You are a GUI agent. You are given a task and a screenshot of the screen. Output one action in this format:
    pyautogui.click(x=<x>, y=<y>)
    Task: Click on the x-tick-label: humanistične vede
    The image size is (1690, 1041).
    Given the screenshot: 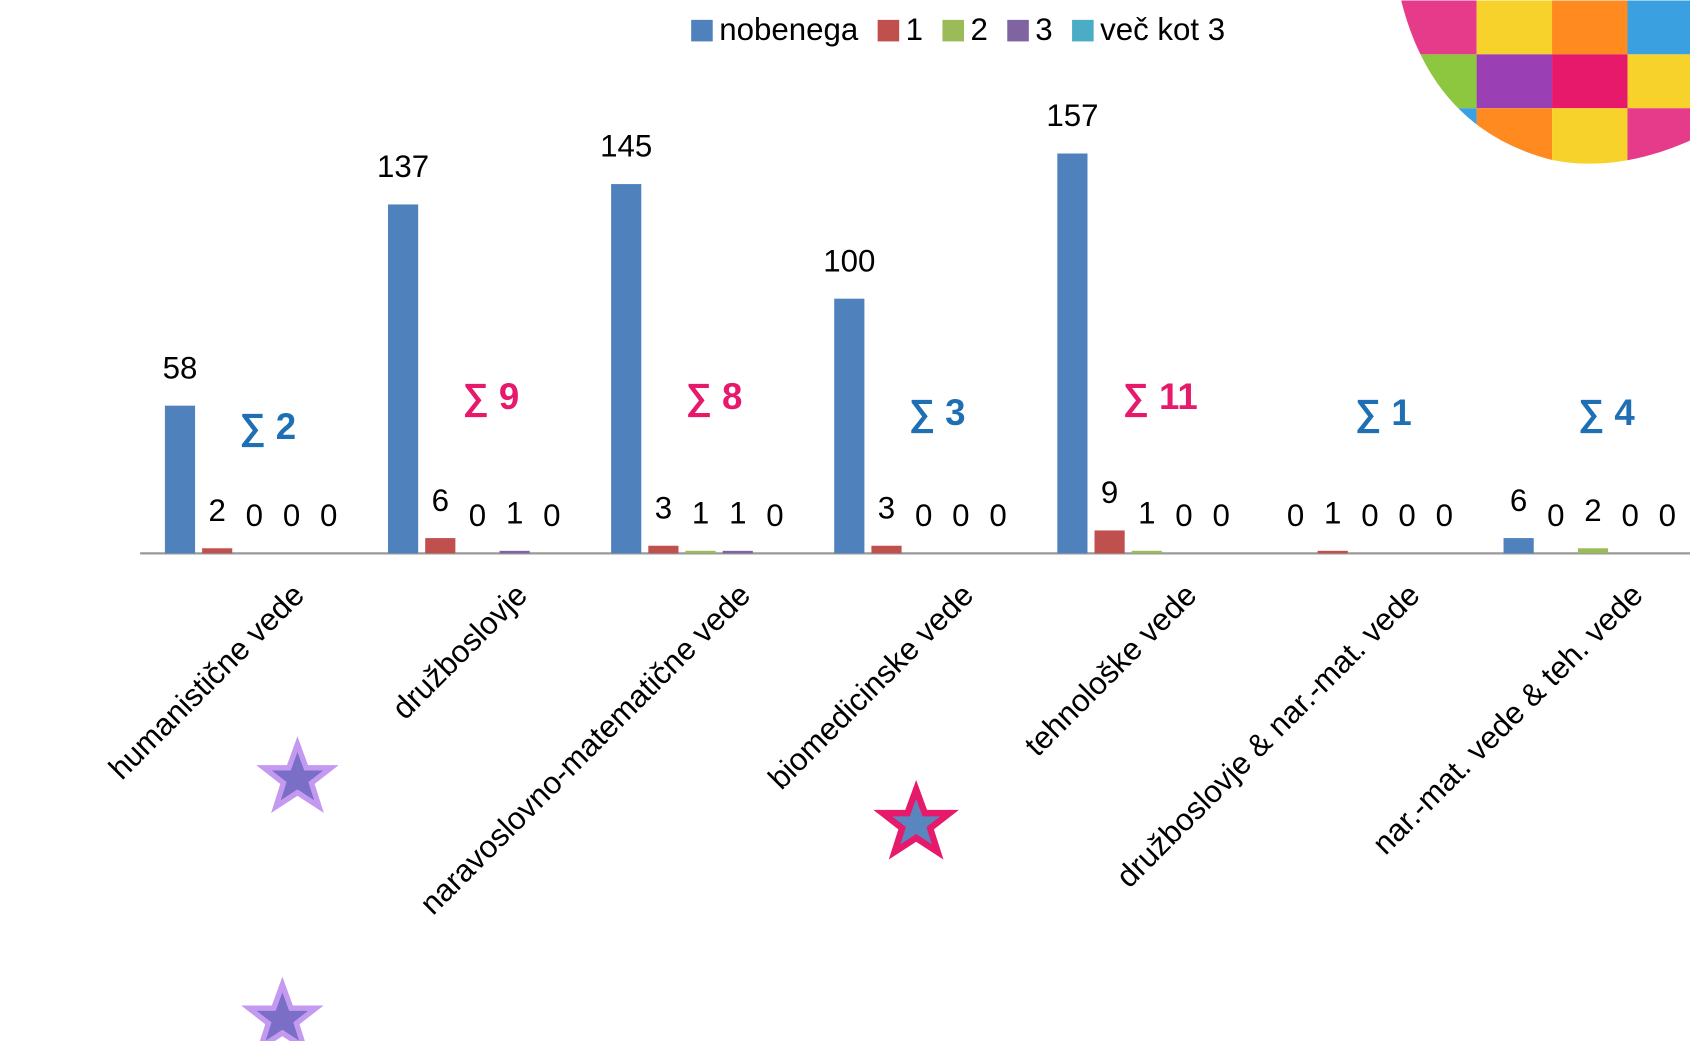 What is the action you would take?
    pyautogui.click(x=206, y=681)
    